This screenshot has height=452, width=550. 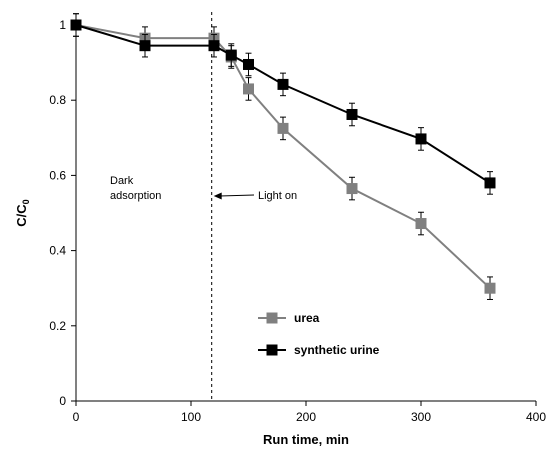 I want to click on dark-adsorption-label-line1: Dark, so click(x=122, y=181).